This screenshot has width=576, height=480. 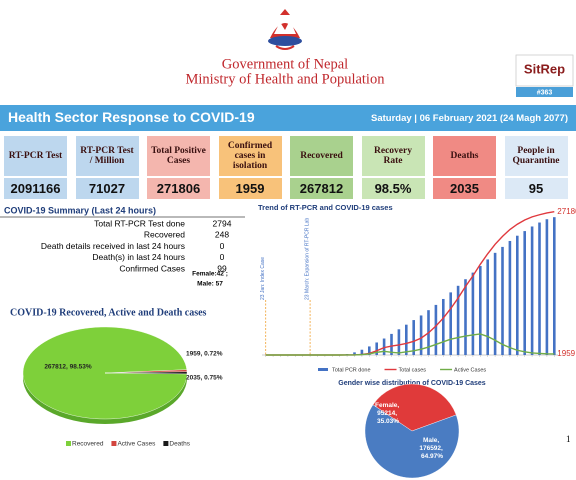 I want to click on summary-value: 2794, so click(x=222, y=223).